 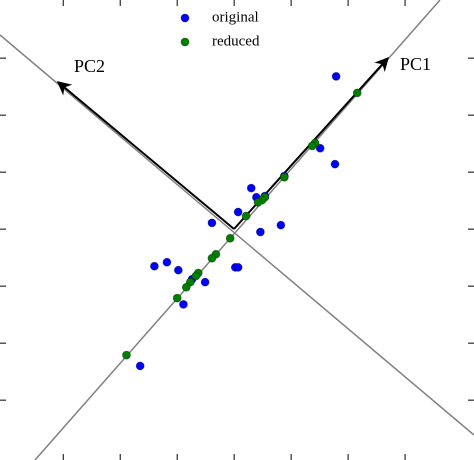 I want to click on legend-label: original, so click(x=235, y=17).